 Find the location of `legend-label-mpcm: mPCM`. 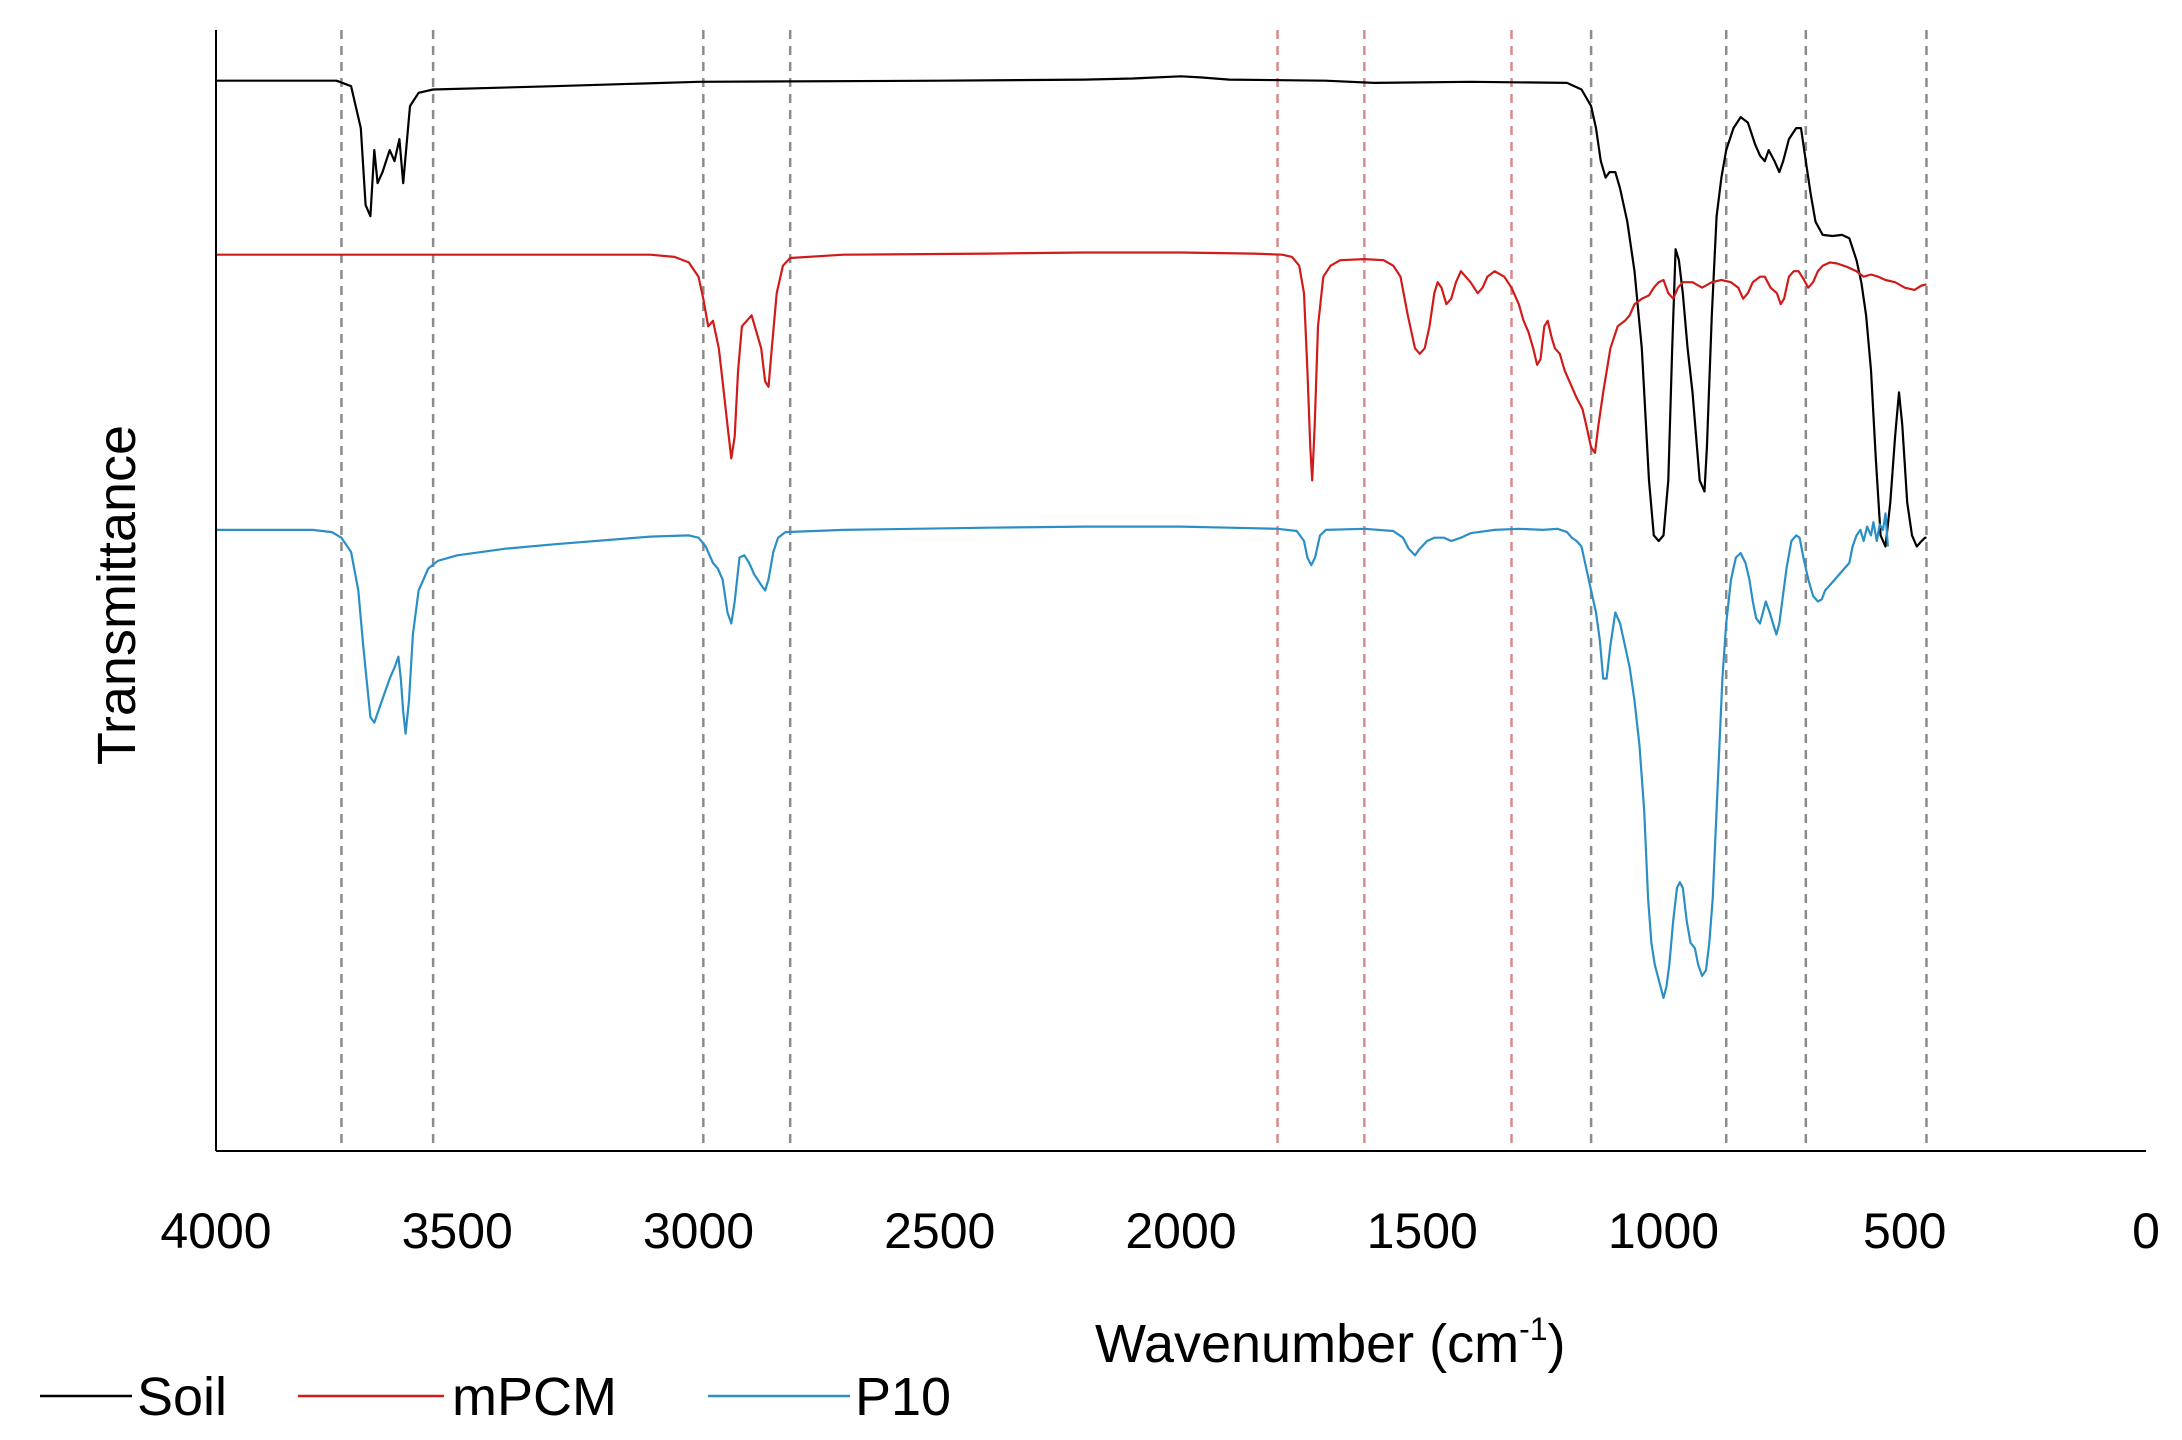

legend-label-mpcm: mPCM is located at coordinates (534, 1397).